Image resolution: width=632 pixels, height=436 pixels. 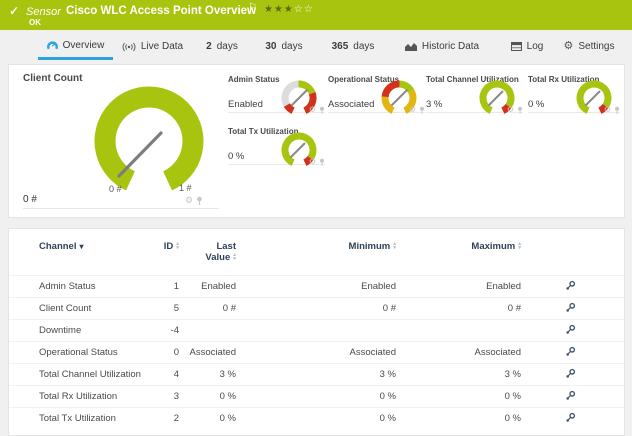 What do you see at coordinates (303, 9) in the screenshot?
I see `stars-empty: ☆☆` at bounding box center [303, 9].